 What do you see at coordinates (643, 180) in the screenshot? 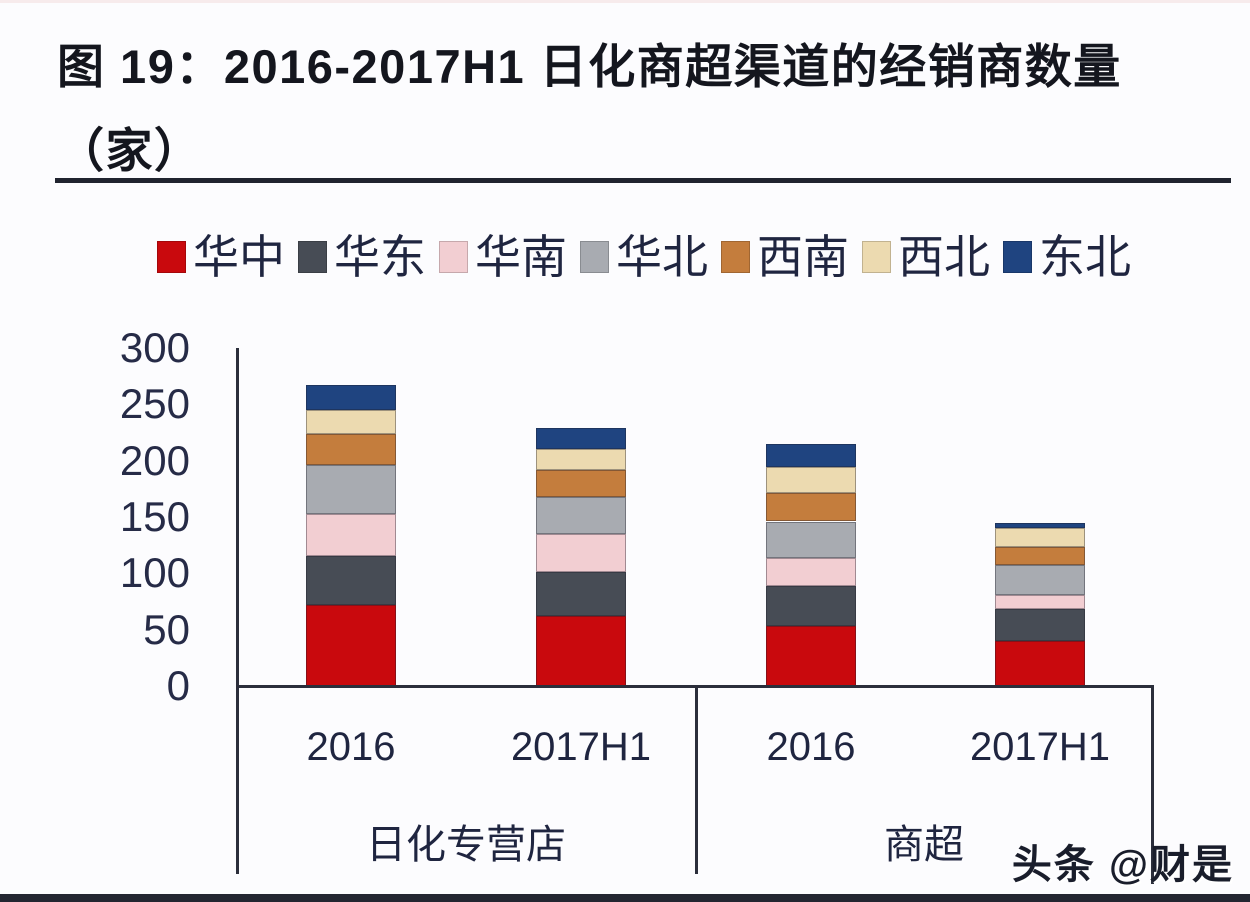
I see `title-divider` at bounding box center [643, 180].